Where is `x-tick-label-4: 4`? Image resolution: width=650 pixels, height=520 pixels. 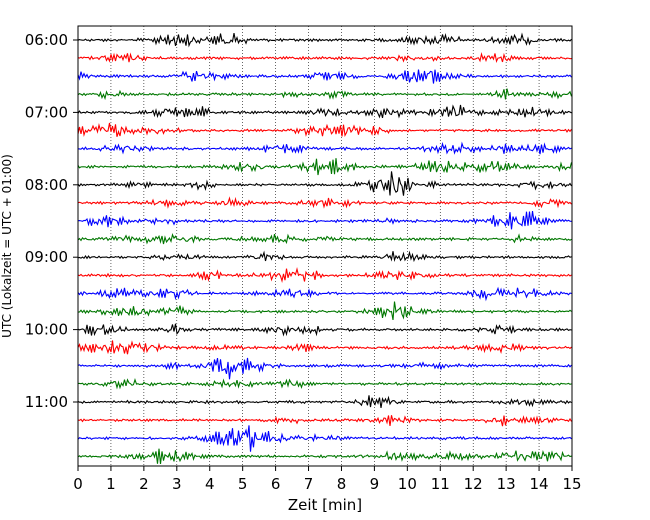
x-tick-label-4: 4 is located at coordinates (210, 484).